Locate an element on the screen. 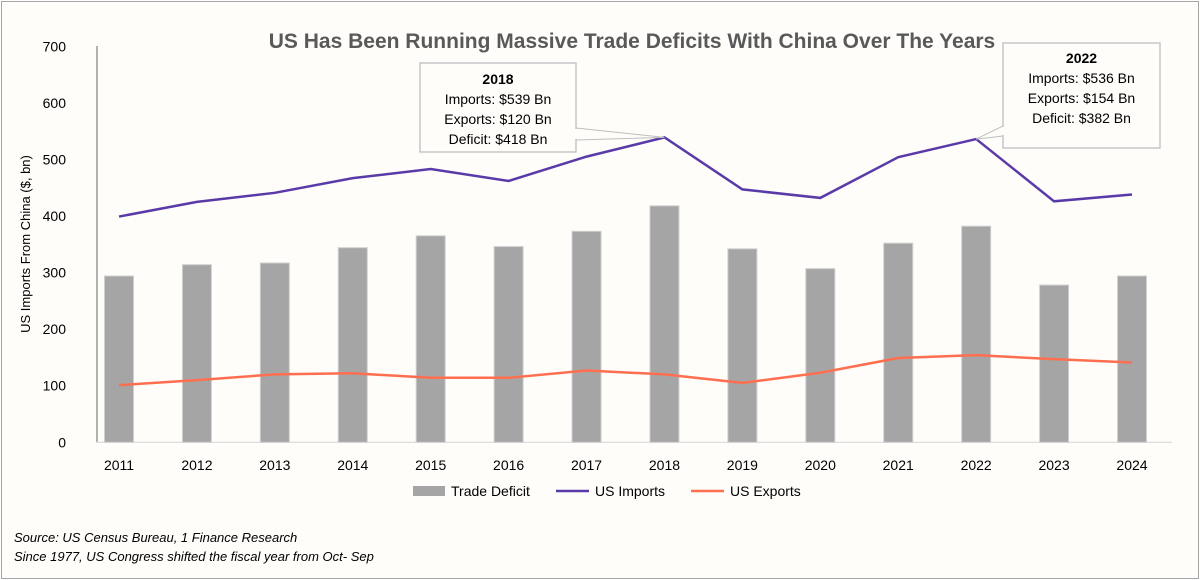  callout-box-2022 is located at coordinates (1081, 95).